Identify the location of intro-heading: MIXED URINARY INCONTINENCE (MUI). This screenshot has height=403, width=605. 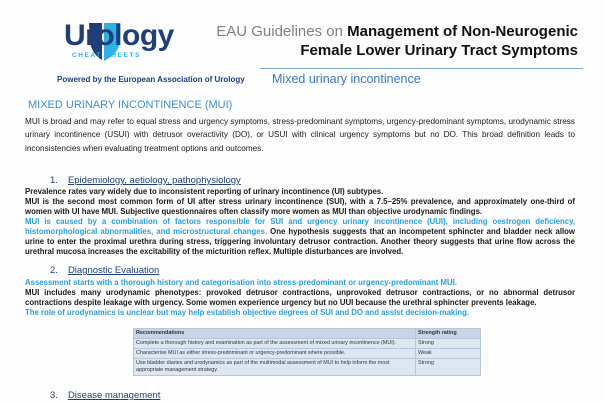
(130, 105).